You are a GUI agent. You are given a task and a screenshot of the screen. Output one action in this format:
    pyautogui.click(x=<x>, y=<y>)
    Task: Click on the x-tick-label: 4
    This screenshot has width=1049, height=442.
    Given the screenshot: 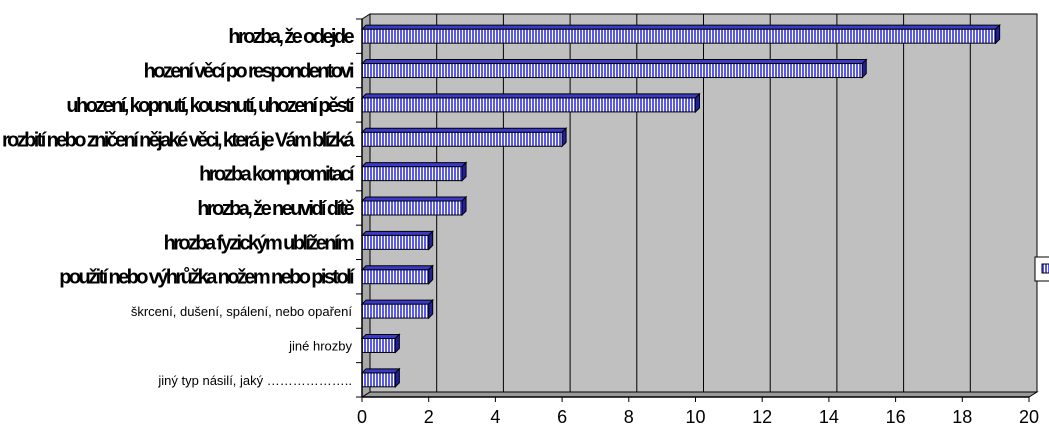 What is the action you would take?
    pyautogui.click(x=495, y=417)
    